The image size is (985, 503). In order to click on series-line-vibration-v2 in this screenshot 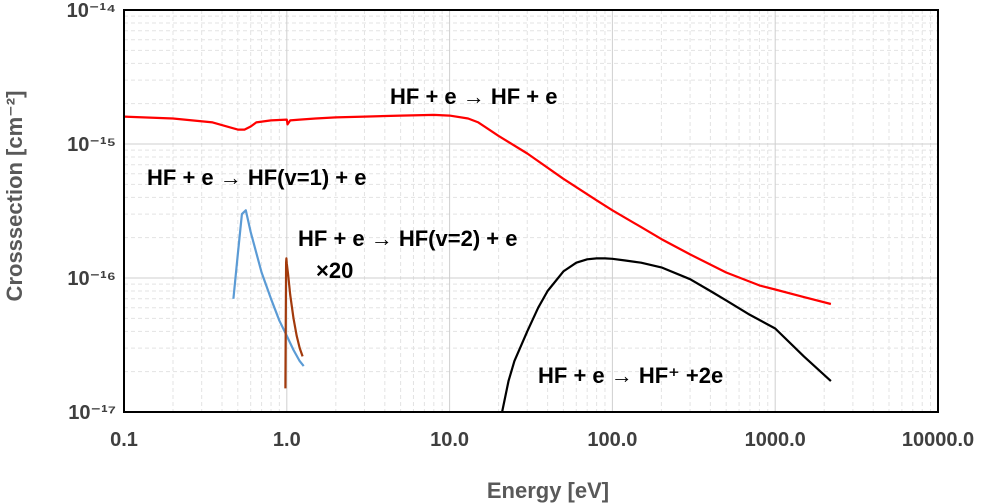, I will do `click(294, 323)`.